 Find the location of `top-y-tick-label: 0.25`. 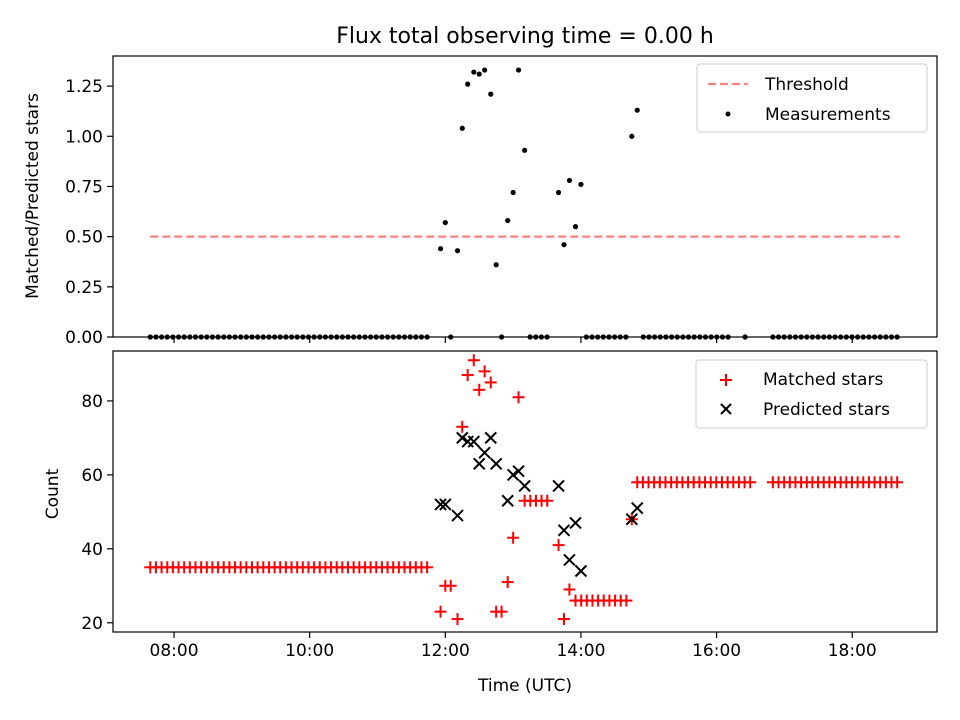

top-y-tick-label: 0.25 is located at coordinates (84, 288).